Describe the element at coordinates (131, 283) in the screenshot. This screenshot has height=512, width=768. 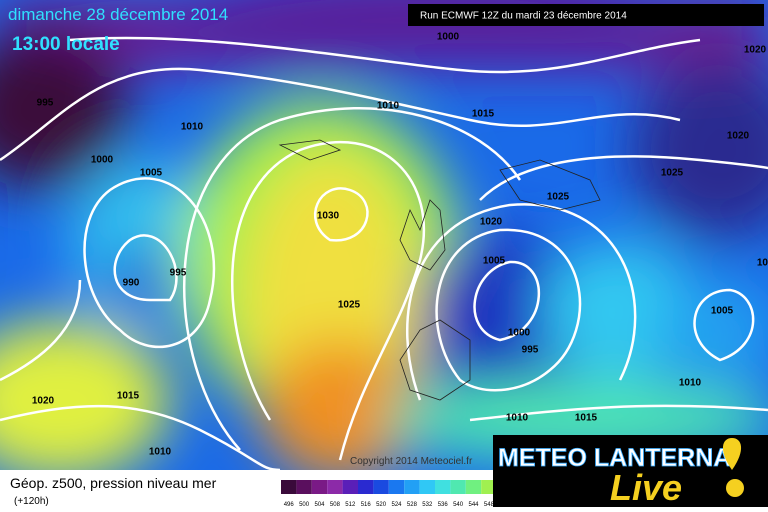
I see `isobar-label: 990` at that location.